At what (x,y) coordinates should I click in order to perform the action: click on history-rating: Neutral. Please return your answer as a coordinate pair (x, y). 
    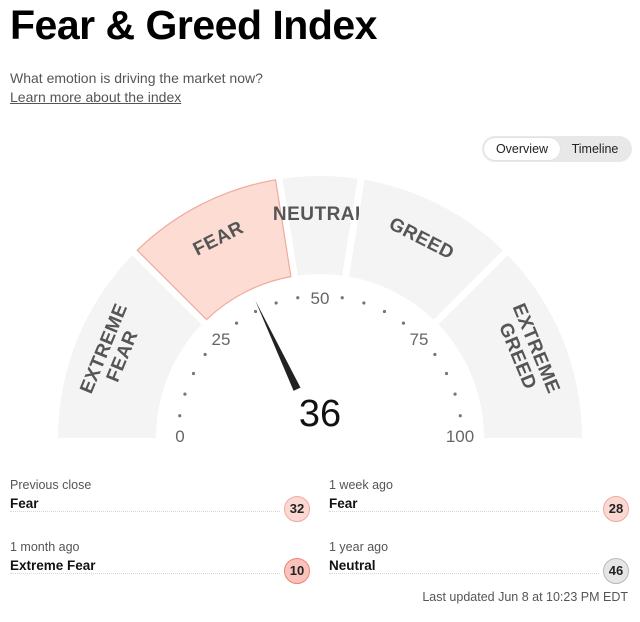
    Looking at the image, I should click on (352, 565).